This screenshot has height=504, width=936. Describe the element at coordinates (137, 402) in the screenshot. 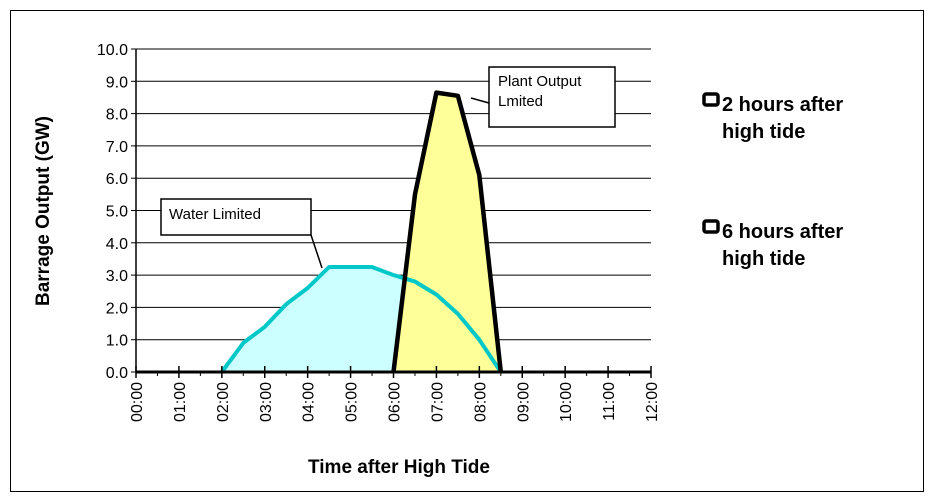

I see `x-tick-label-0: 00:00` at that location.